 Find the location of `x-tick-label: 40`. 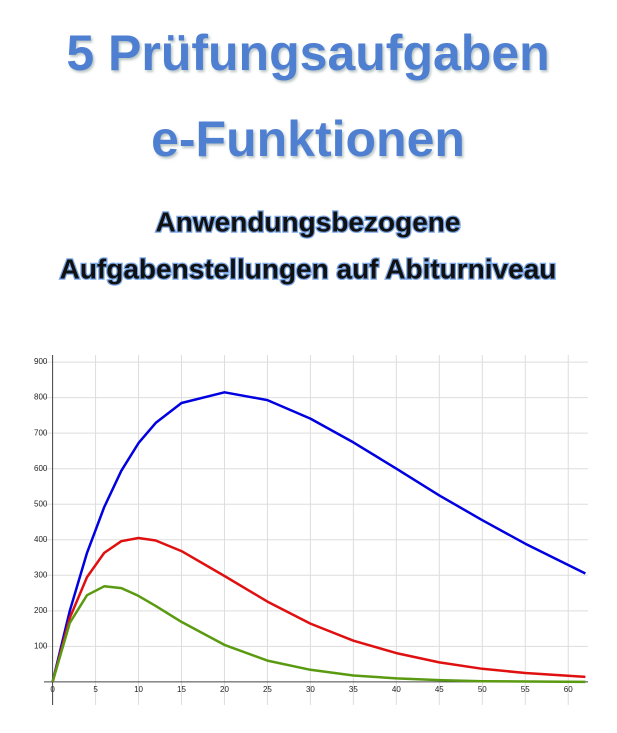

x-tick-label: 40 is located at coordinates (396, 689).